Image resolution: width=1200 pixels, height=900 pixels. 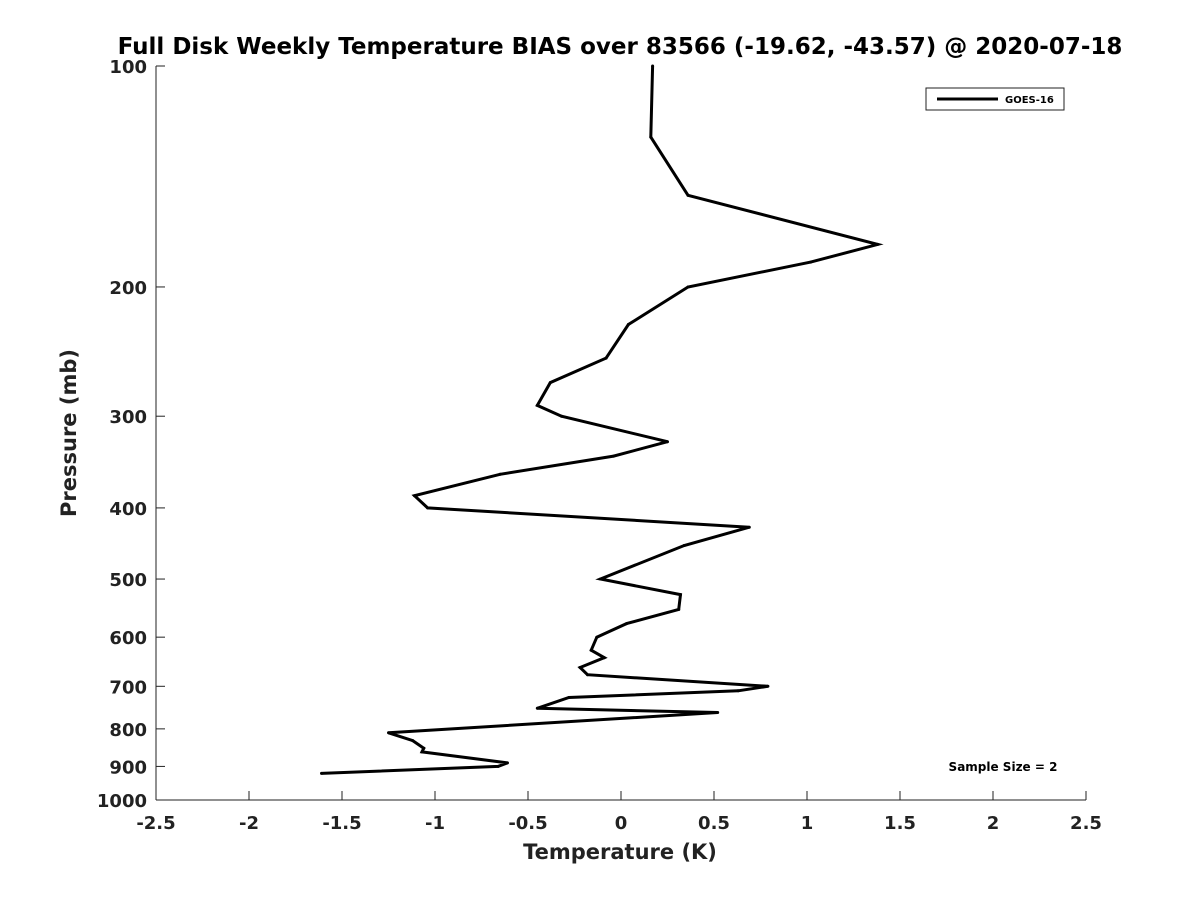 I want to click on y-tick-label: 400, so click(x=128, y=509).